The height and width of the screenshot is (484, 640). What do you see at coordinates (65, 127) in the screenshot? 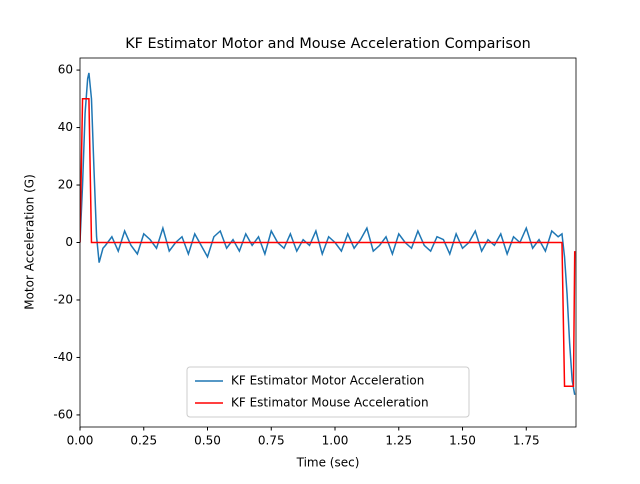
I see `y-tick-label: 40` at bounding box center [65, 127].